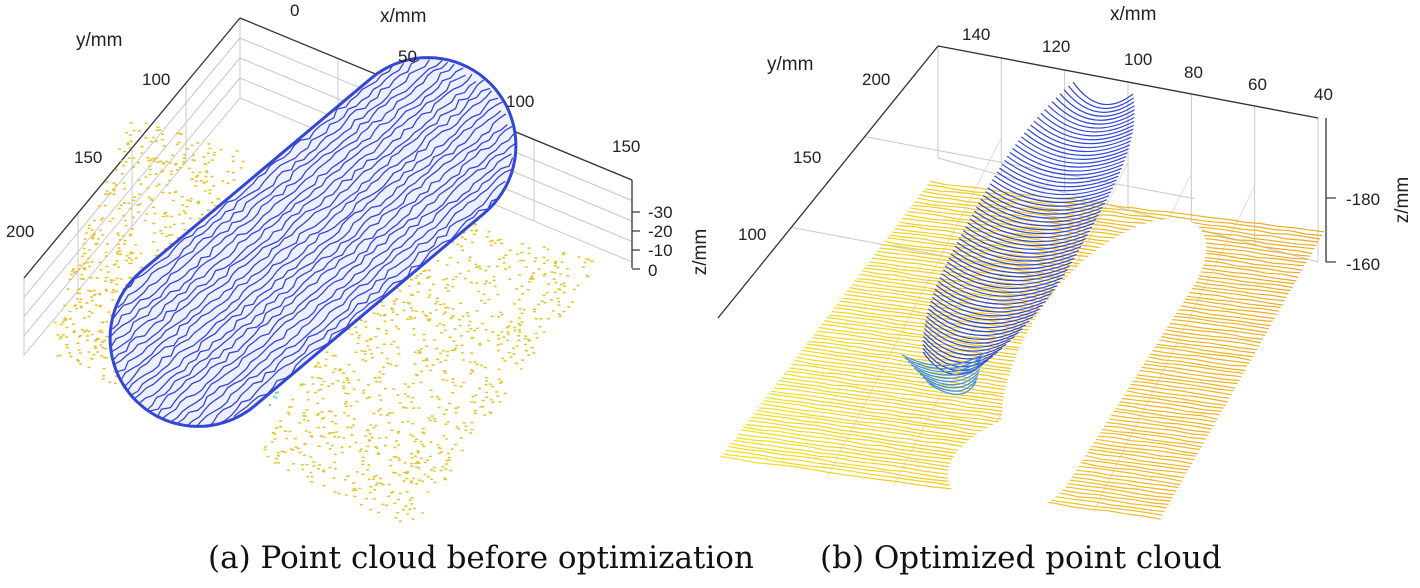 Image resolution: width=1420 pixels, height=588 pixels. What do you see at coordinates (20, 231) in the screenshot?
I see `a-y-tick-2: 200` at bounding box center [20, 231].